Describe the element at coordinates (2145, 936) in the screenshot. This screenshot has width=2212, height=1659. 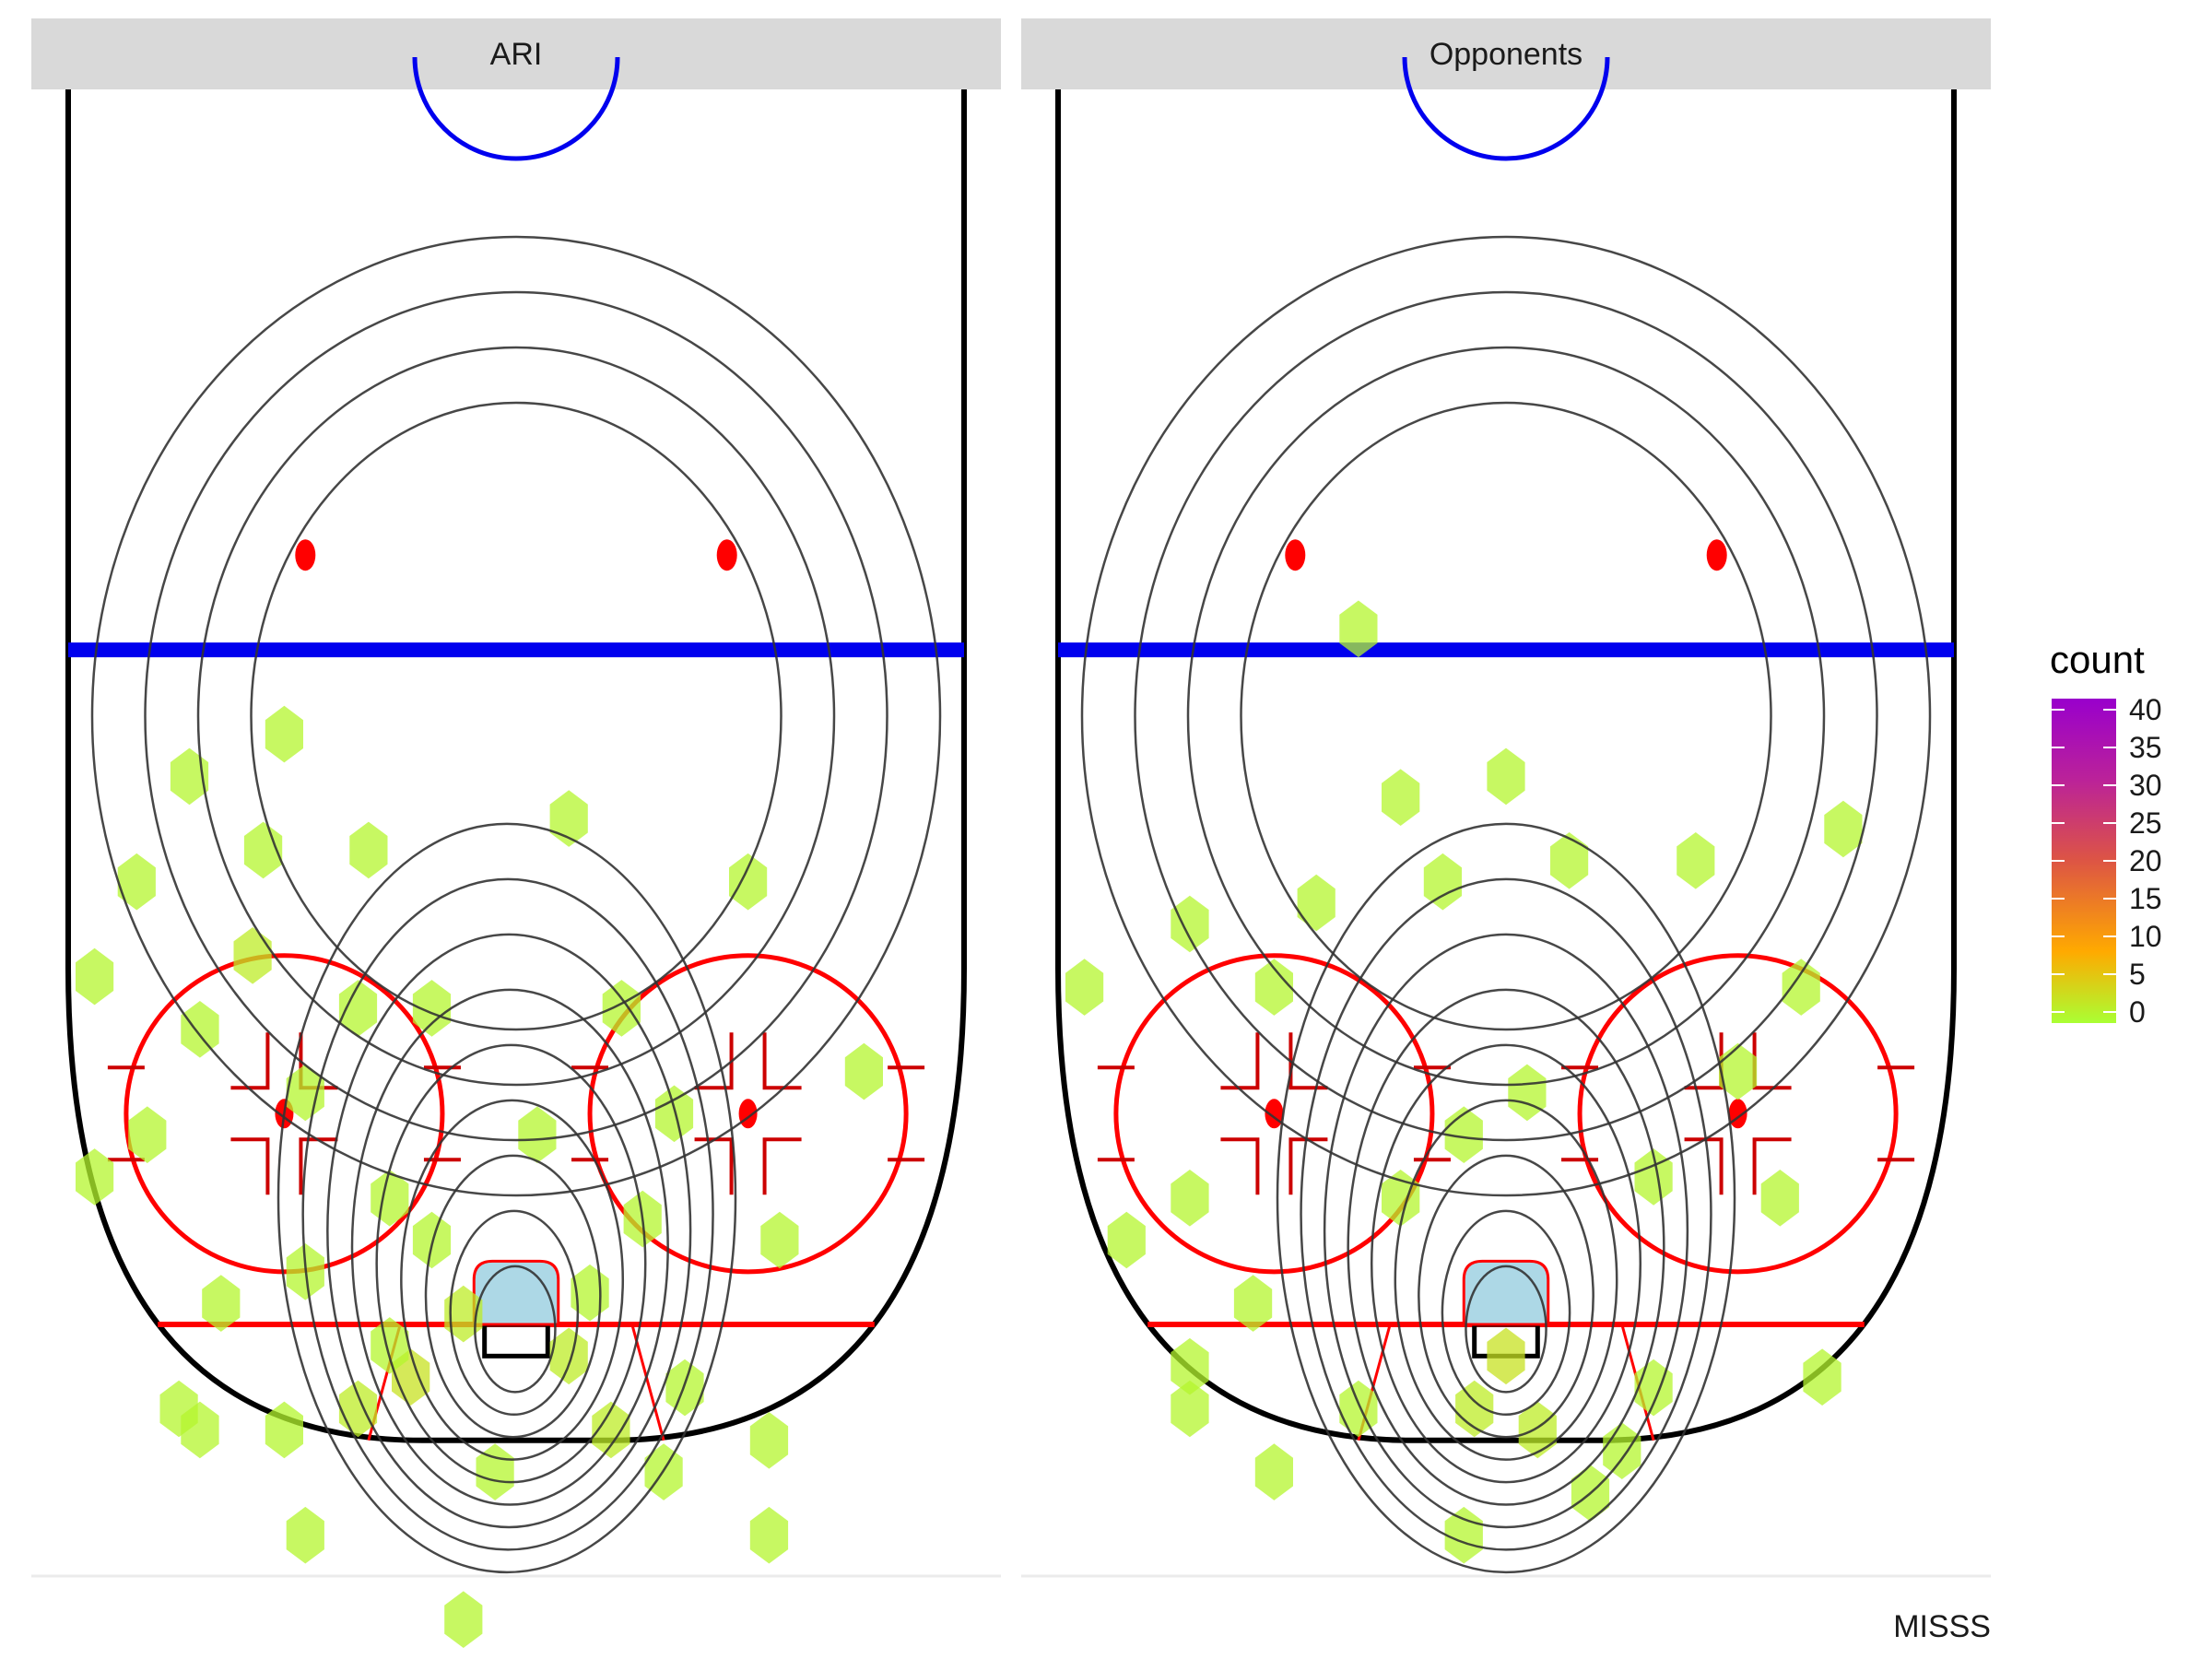
I see `colorbar-tick-label: 10` at that location.